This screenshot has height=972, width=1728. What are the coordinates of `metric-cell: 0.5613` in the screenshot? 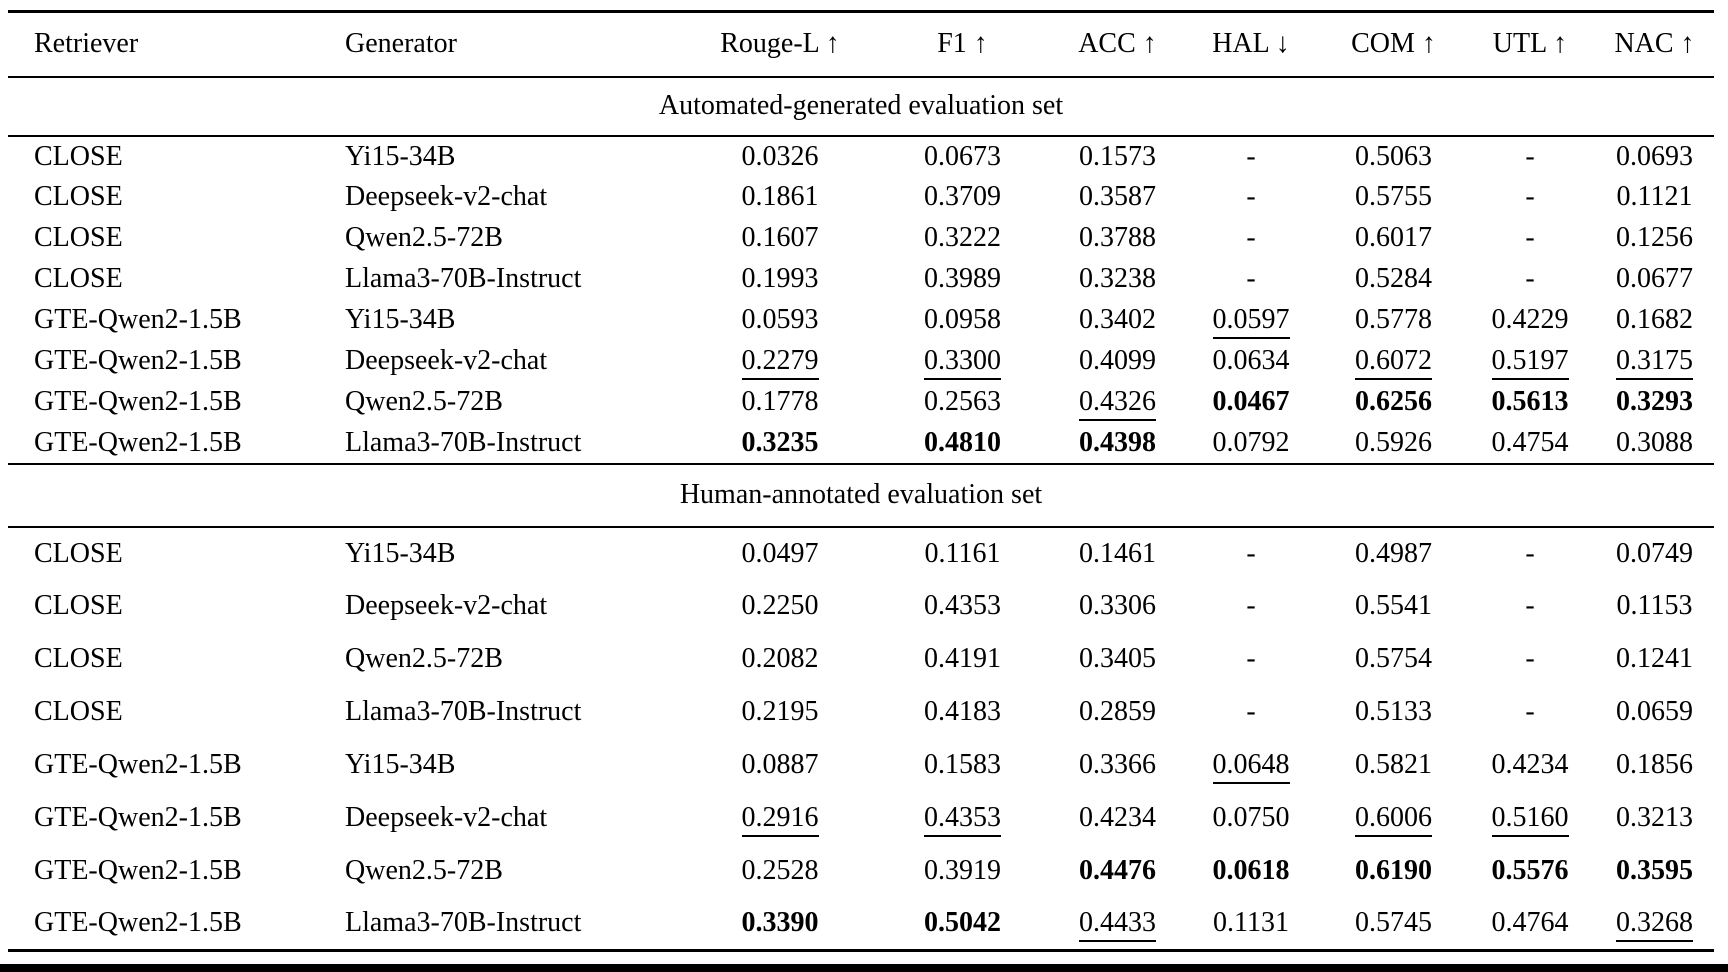 It's located at (1530, 402).